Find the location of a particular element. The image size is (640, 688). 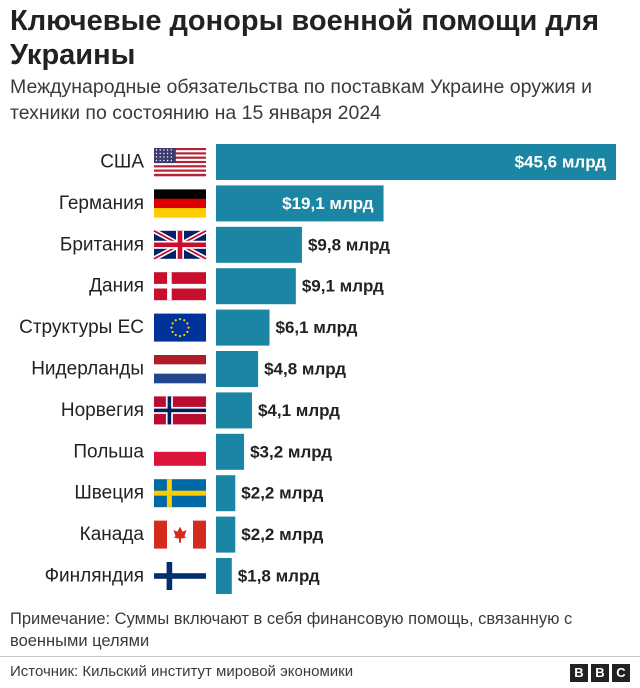

germany-flag-icon is located at coordinates (180, 203).